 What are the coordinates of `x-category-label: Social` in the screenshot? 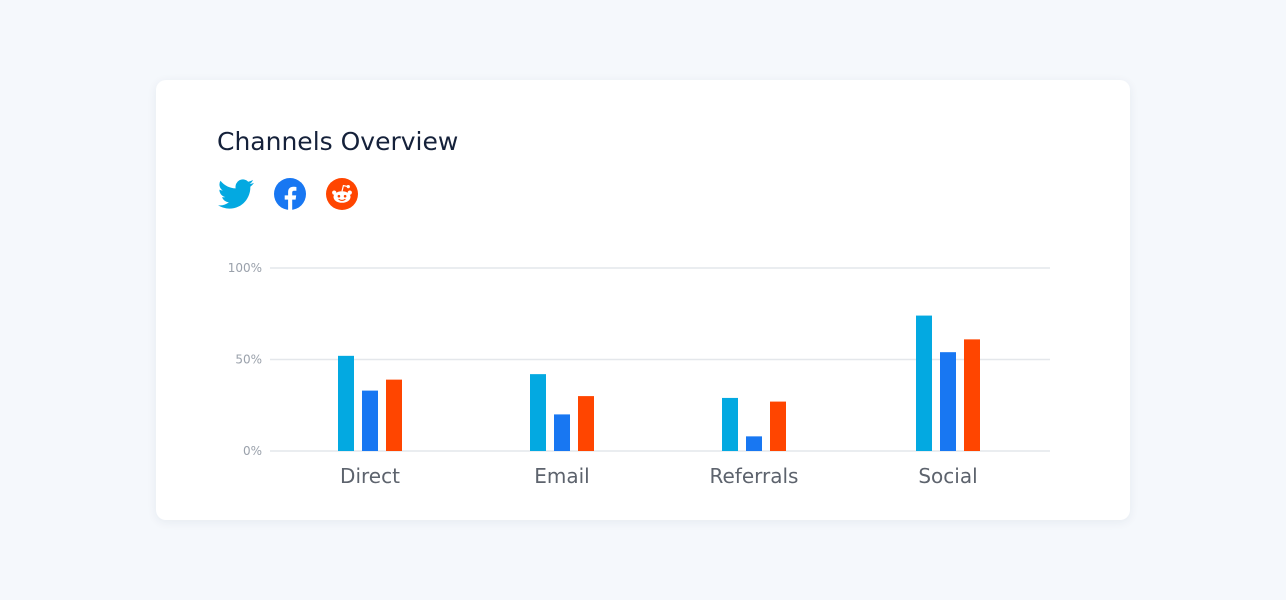 It's located at (947, 476).